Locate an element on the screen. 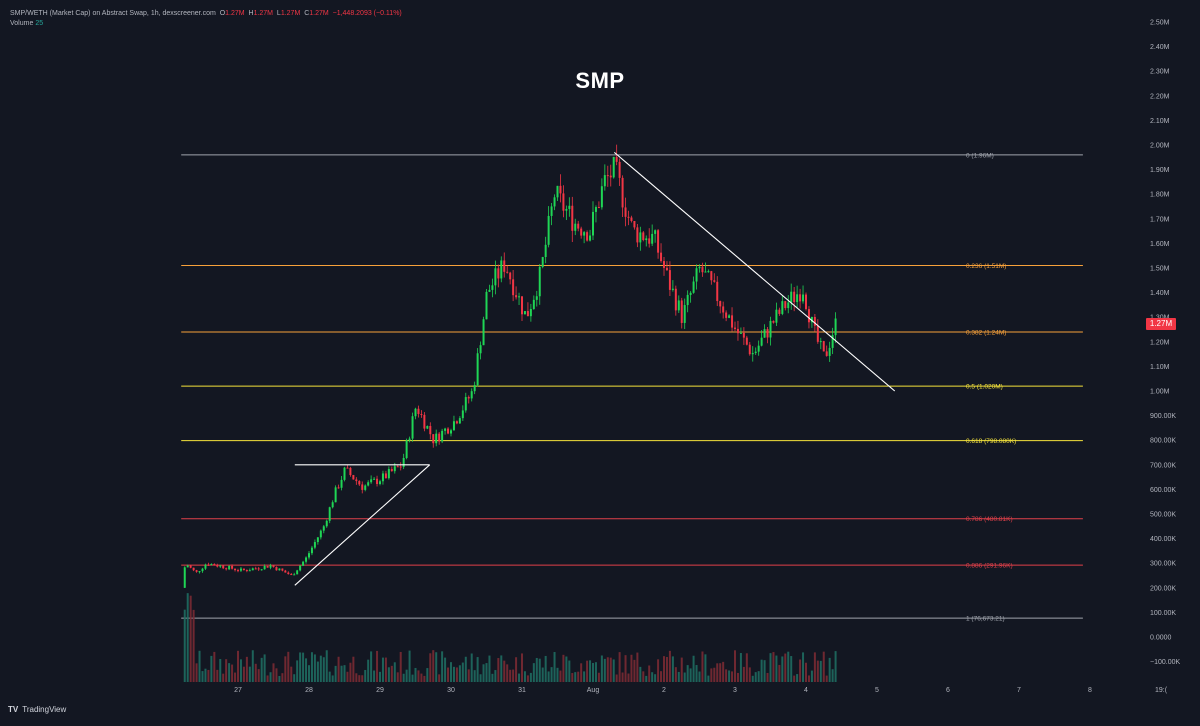  legend-low-value: 1.27M is located at coordinates (290, 13).